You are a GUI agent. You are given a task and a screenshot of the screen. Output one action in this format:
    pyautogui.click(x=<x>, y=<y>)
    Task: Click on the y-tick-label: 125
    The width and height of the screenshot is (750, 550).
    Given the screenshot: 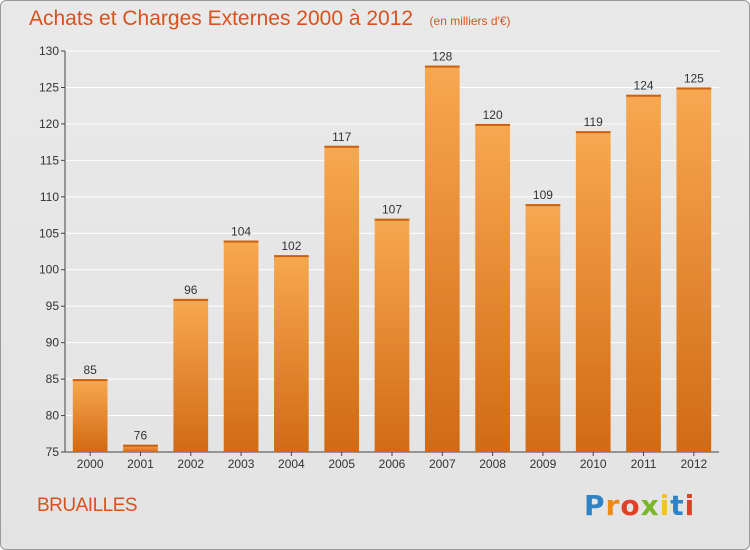 What is the action you would take?
    pyautogui.click(x=49, y=87)
    